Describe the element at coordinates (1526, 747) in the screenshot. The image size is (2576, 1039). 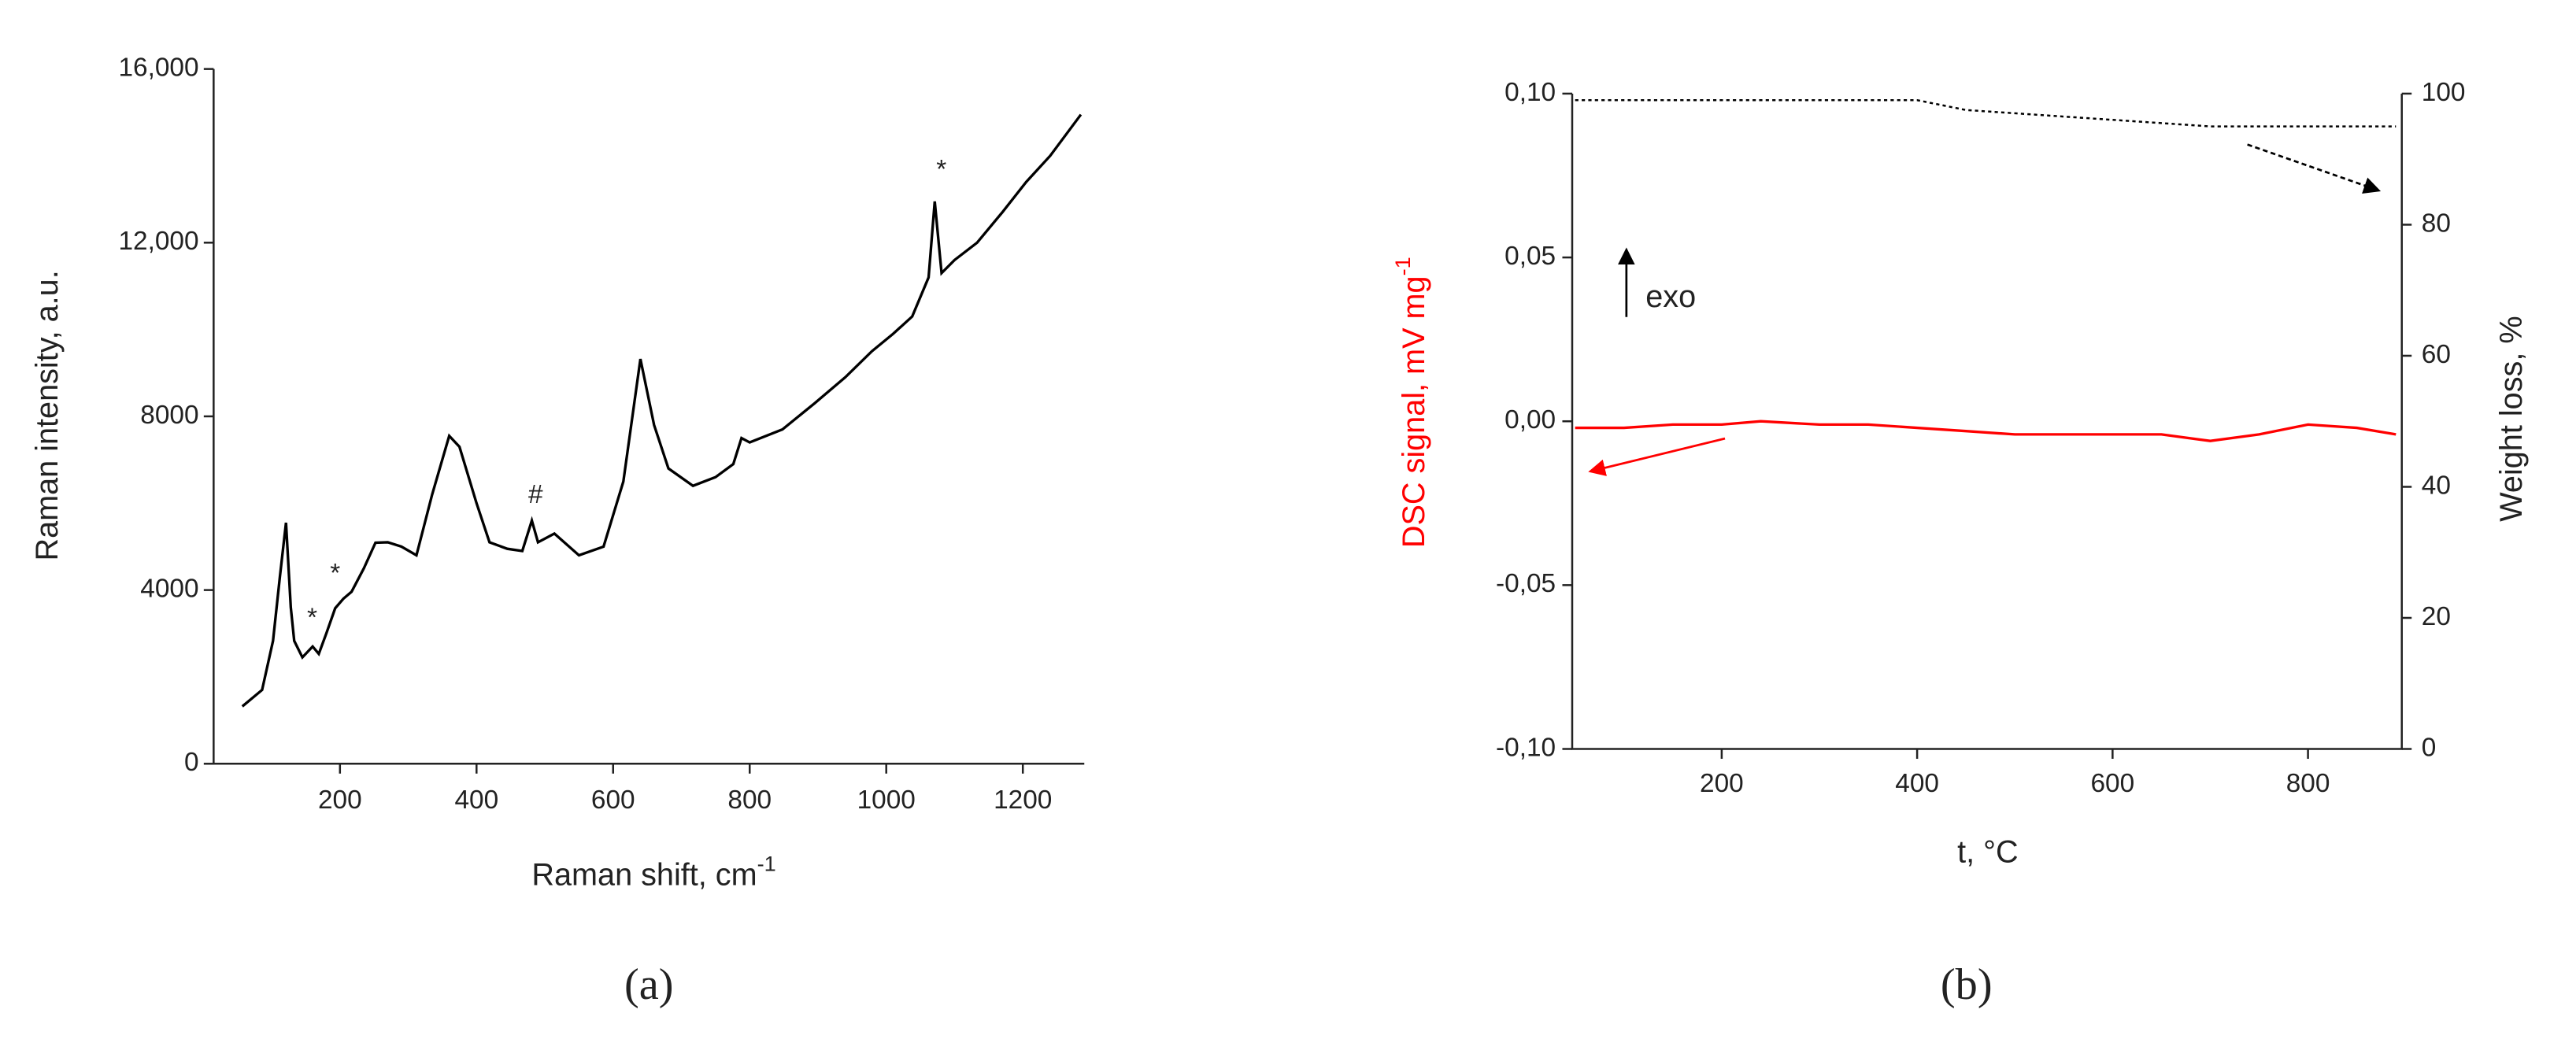
I see `y-tick-label: -0,10` at that location.